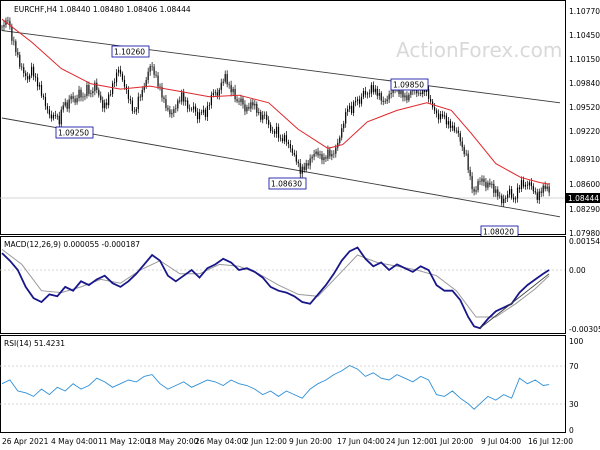  I want to click on macd-label: MACD(12,26,9) 0.000055 -0.000187, so click(72, 244).